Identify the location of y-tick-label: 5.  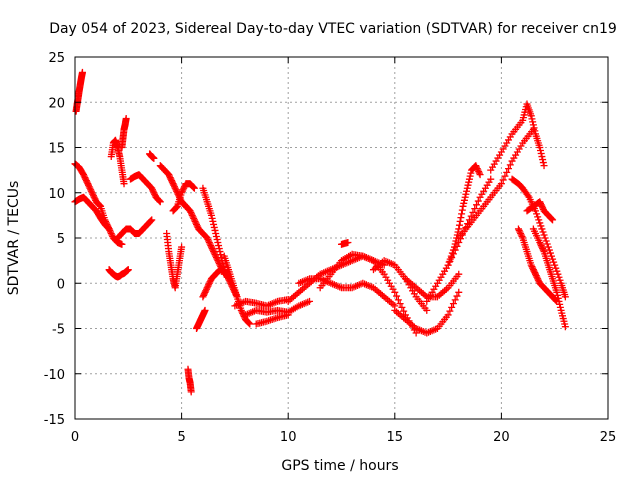
(61, 239).